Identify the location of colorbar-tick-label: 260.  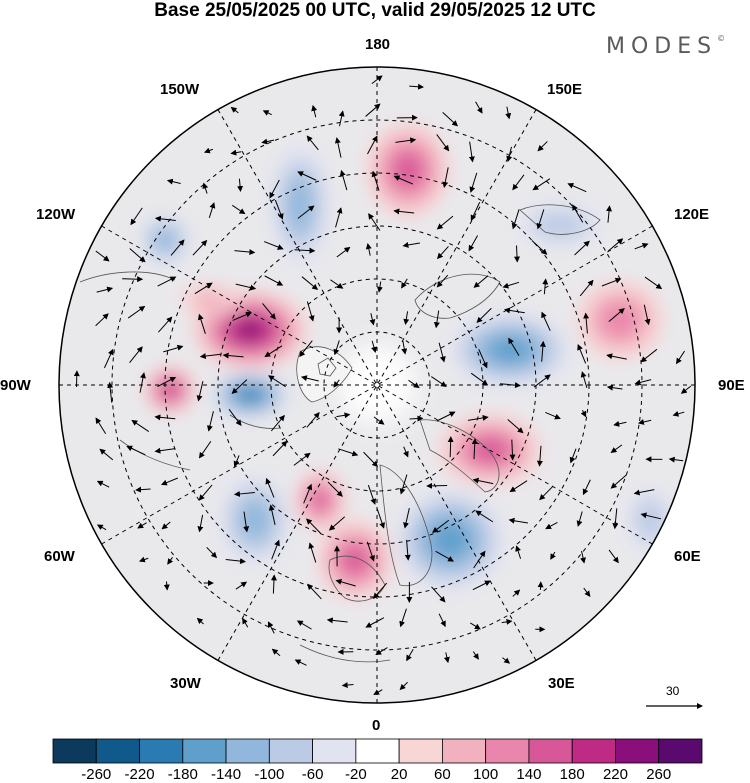
(659, 774).